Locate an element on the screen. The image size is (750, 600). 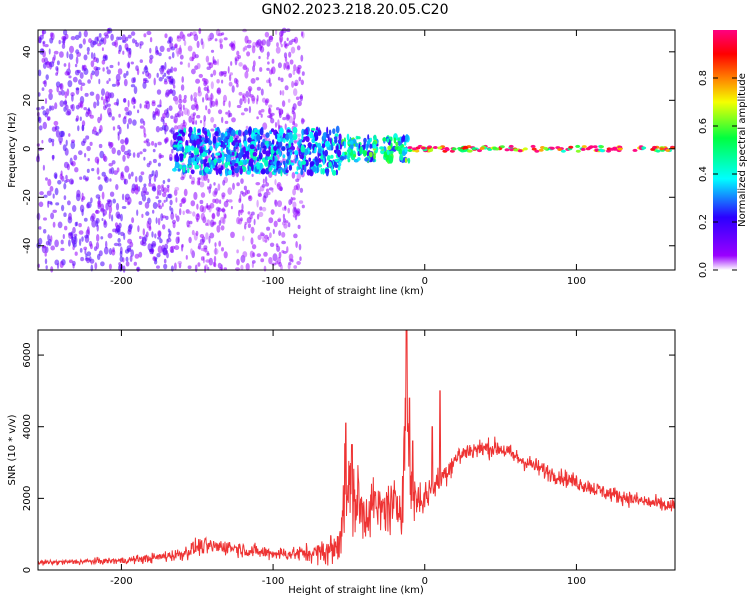
x-tick-label: 0 is located at coordinates (425, 581).